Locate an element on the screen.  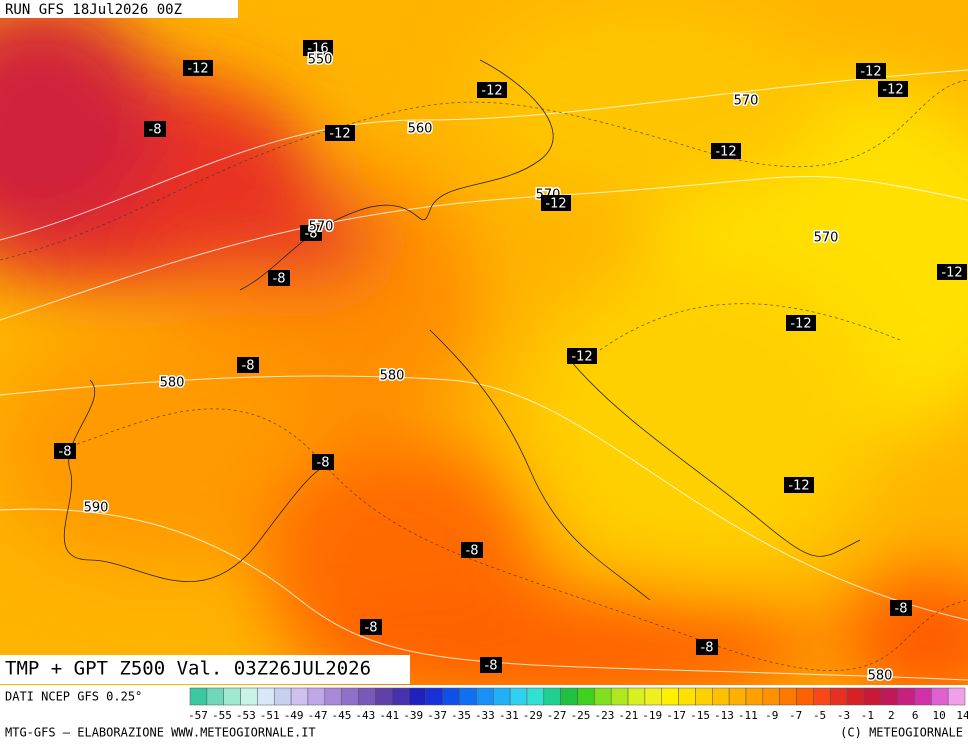
colorbar-tick-label: 10 is located at coordinates (938, 715).